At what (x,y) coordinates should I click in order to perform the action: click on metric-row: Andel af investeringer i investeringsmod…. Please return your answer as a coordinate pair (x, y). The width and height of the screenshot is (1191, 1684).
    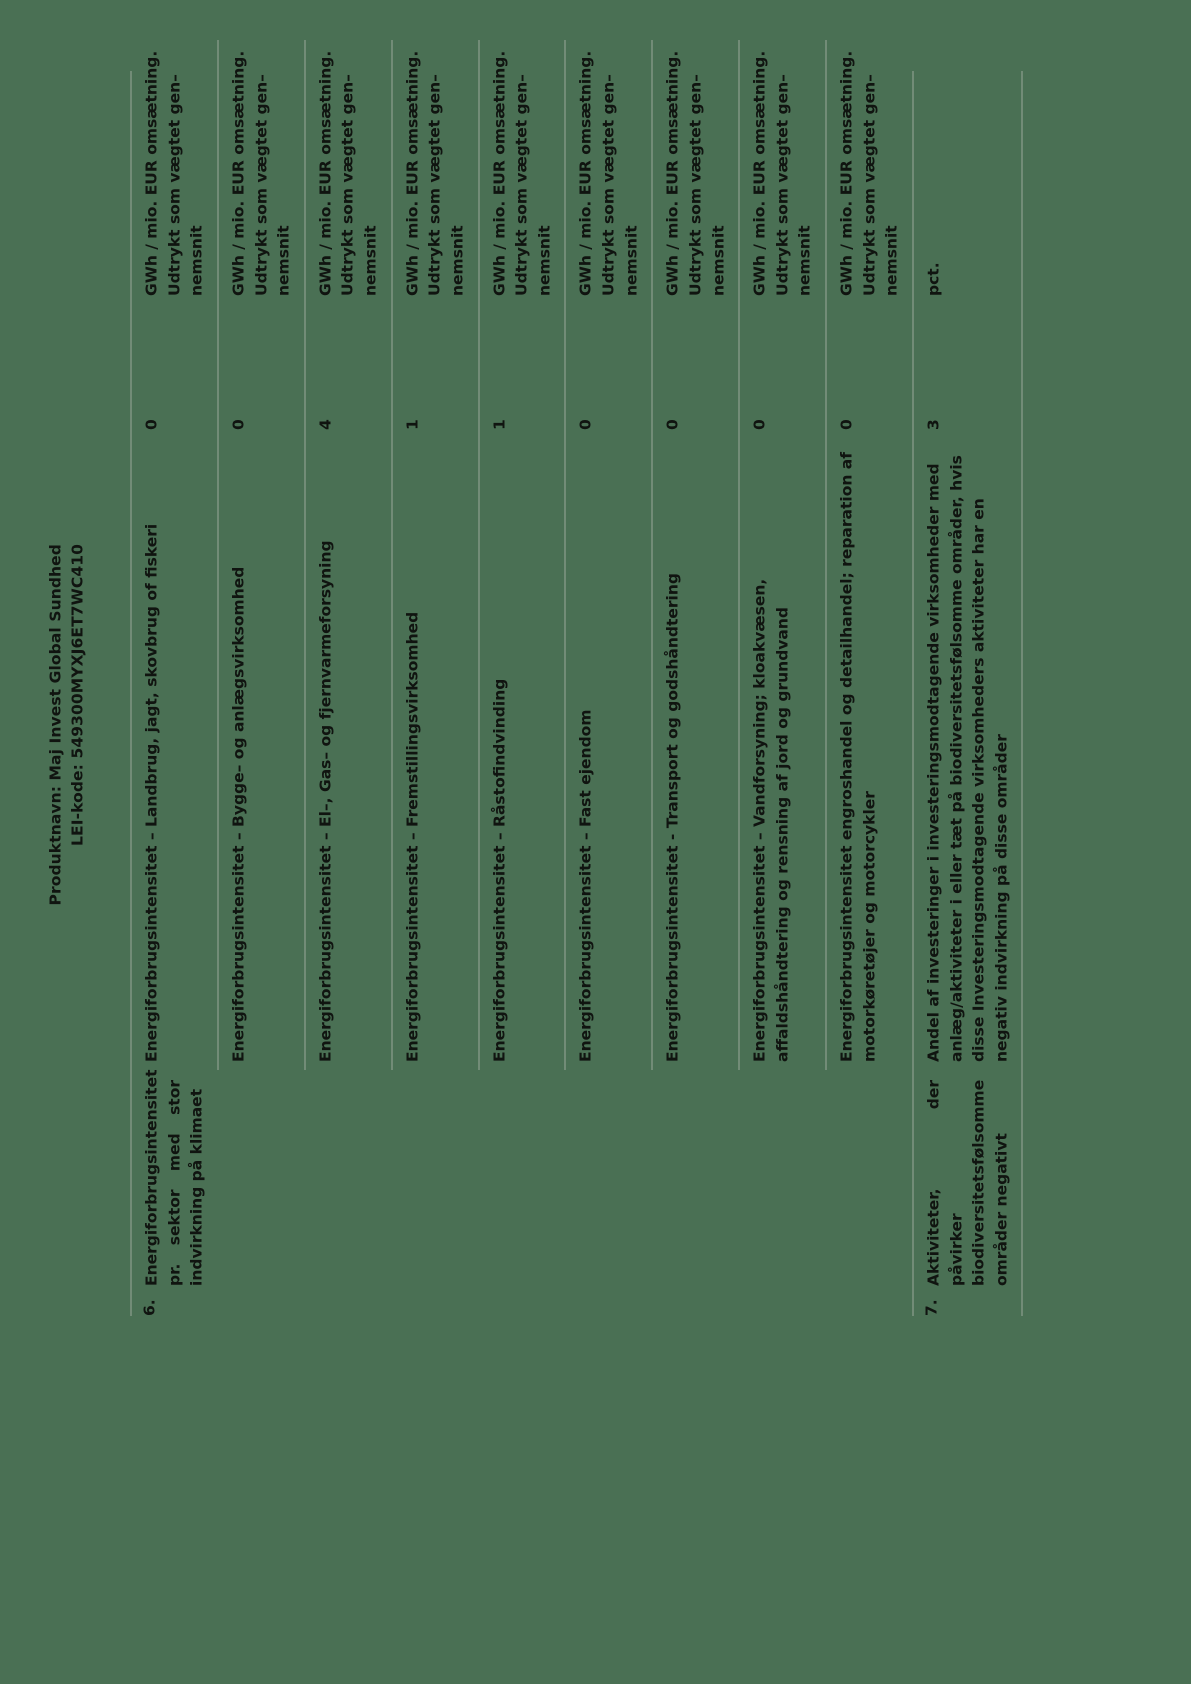
    Looking at the image, I should click on (967, 555).